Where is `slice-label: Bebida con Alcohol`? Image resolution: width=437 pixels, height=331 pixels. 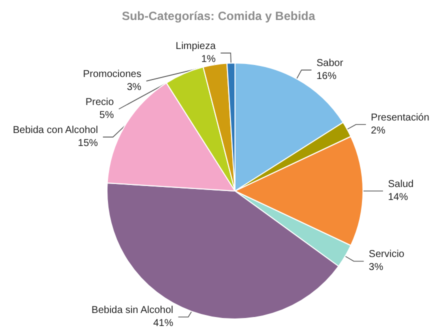
slice-label: Bebida con Alcohol is located at coordinates (55, 130).